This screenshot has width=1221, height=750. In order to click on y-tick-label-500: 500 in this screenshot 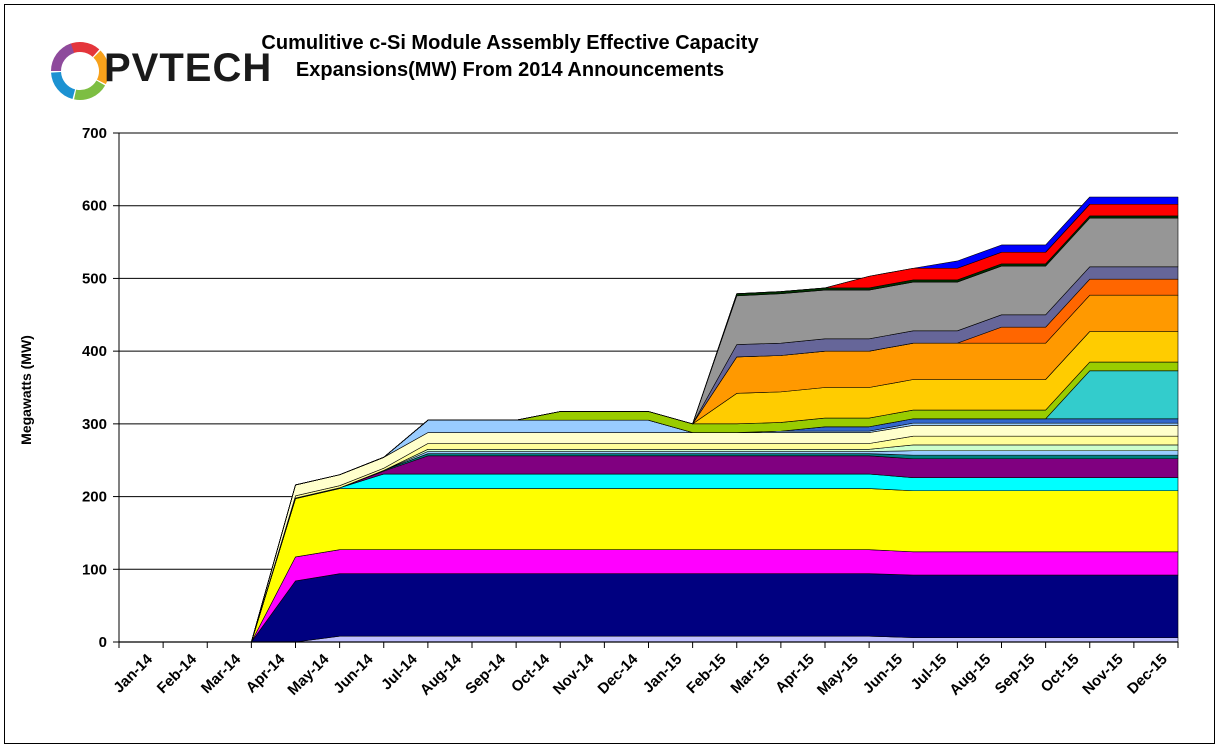, I will do `click(94, 278)`.